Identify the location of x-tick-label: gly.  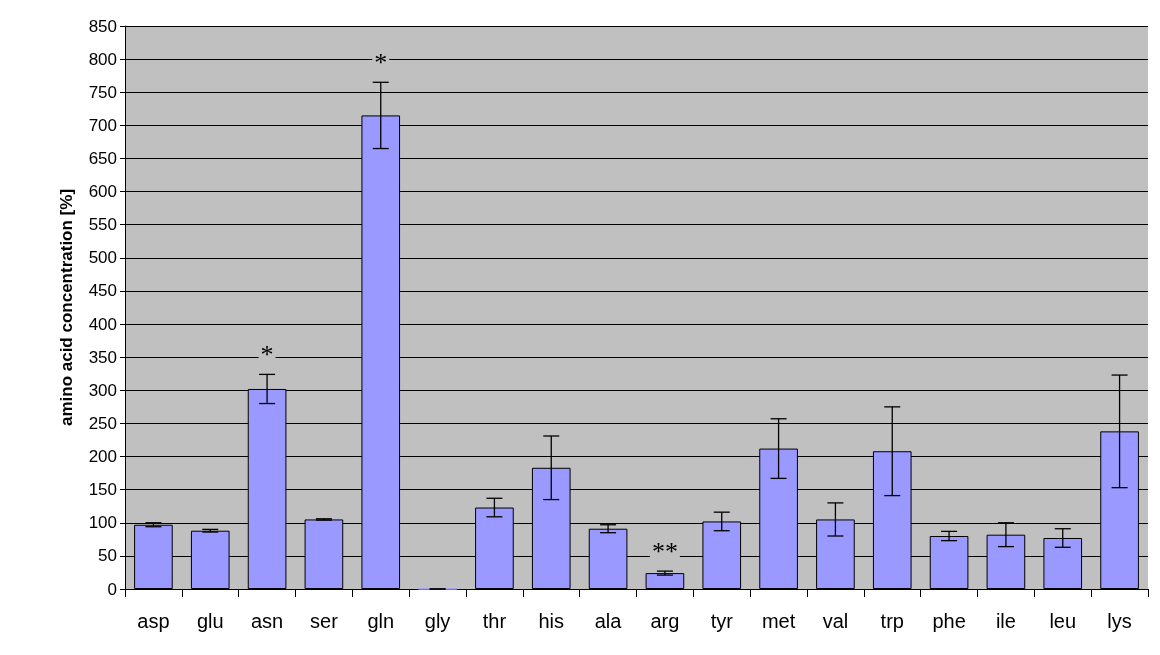
(437, 621).